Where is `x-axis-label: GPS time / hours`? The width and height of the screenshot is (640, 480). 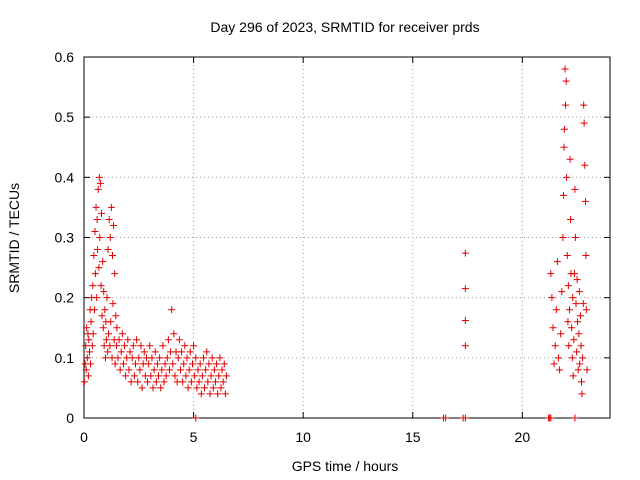
x-axis-label: GPS time / hours is located at coordinates (345, 466).